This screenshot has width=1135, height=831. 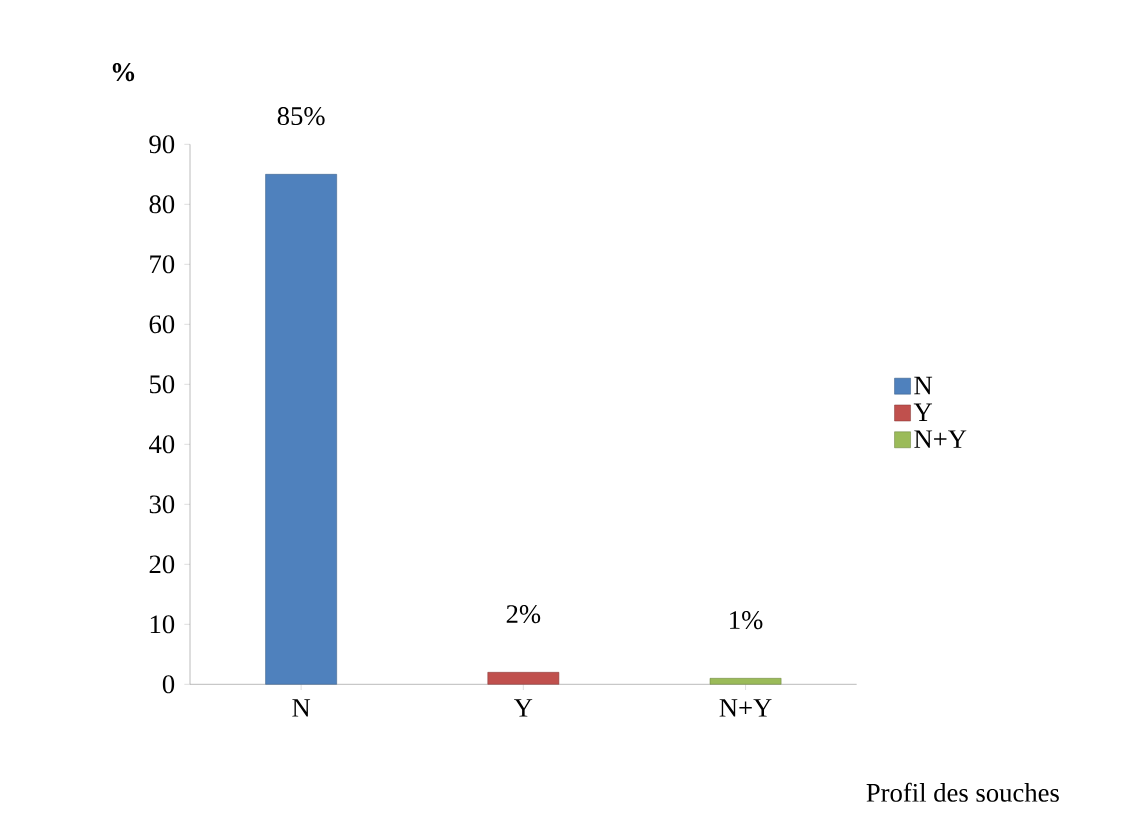 What do you see at coordinates (923, 385) in the screenshot?
I see `legend-label: N` at bounding box center [923, 385].